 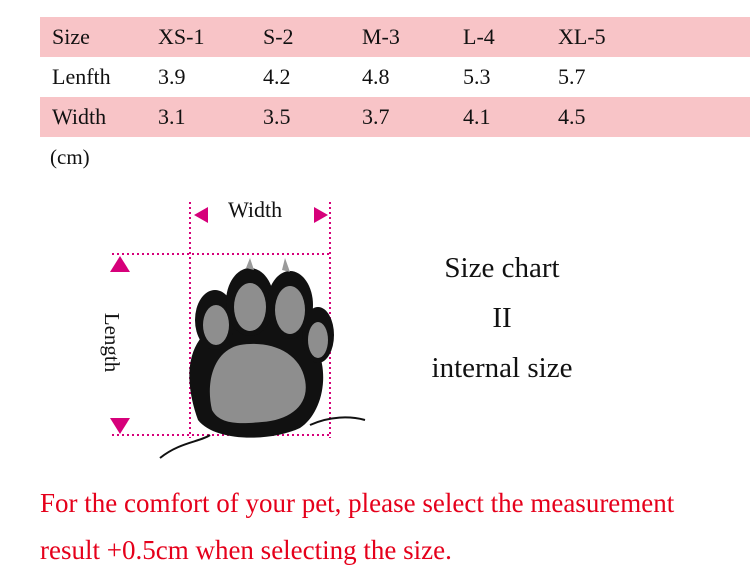 I want to click on cell: M-3, so click(x=381, y=36).